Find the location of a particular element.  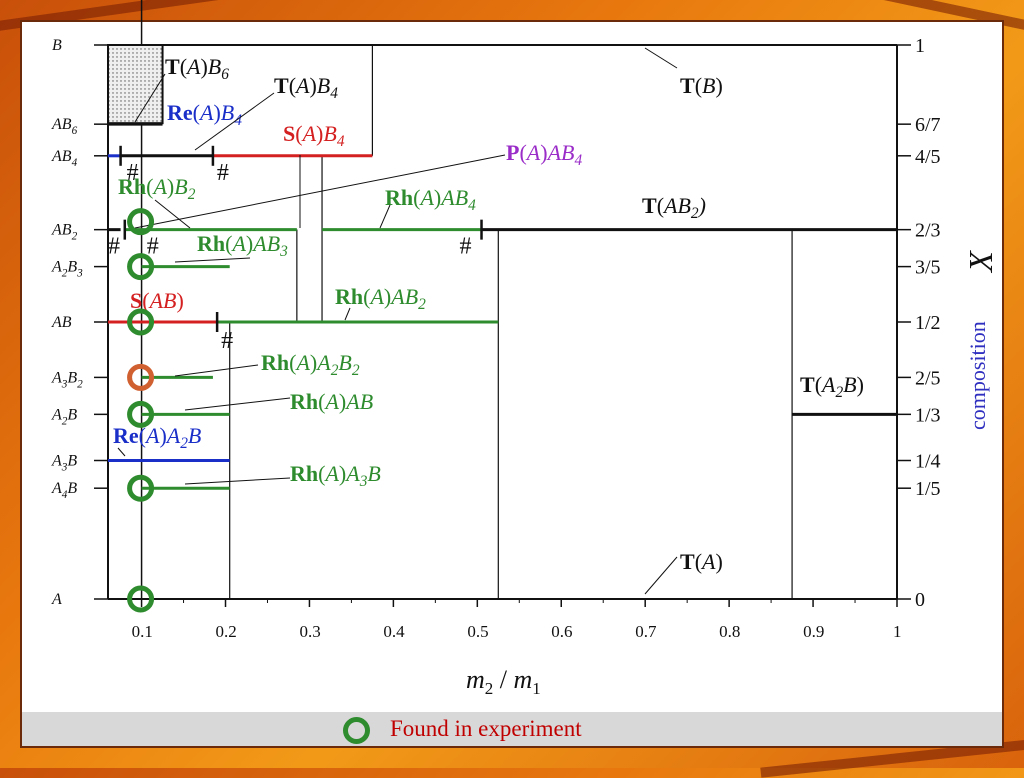

x-tick-label: 0.5 is located at coordinates (477, 631).